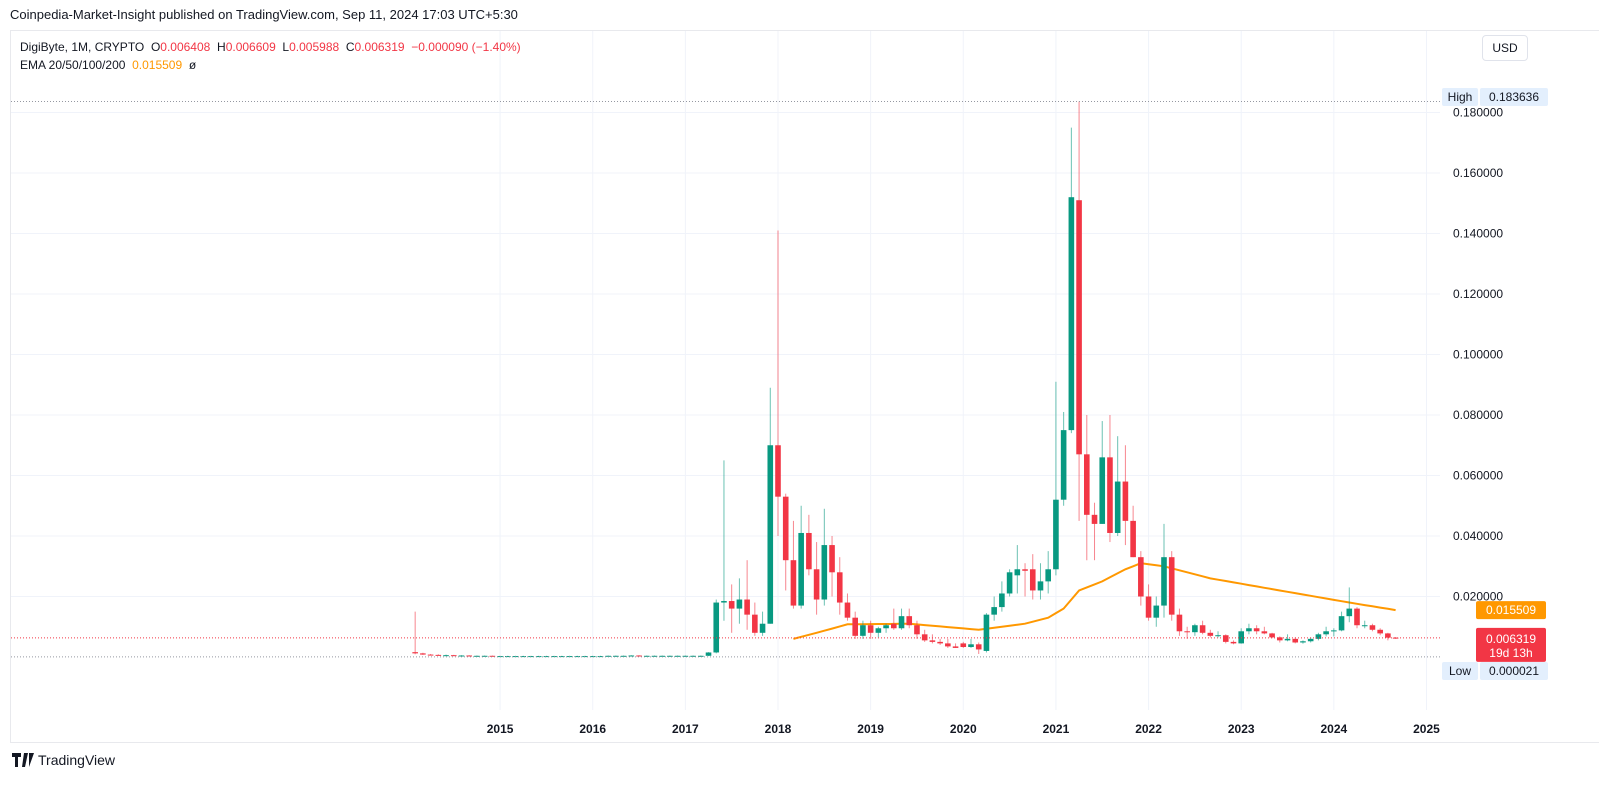 This screenshot has width=1600, height=796. Describe the element at coordinates (1426, 729) in the screenshot. I see `x-tick-label: 2025` at that location.